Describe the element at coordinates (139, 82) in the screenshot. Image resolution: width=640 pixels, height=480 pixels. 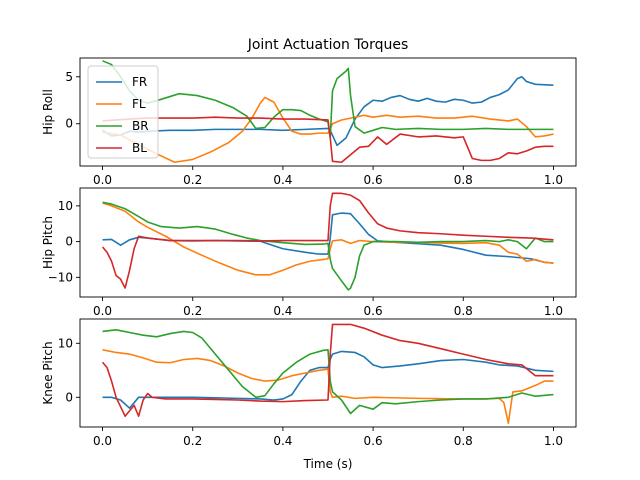
I see `legend-label-fr: FR` at that location.